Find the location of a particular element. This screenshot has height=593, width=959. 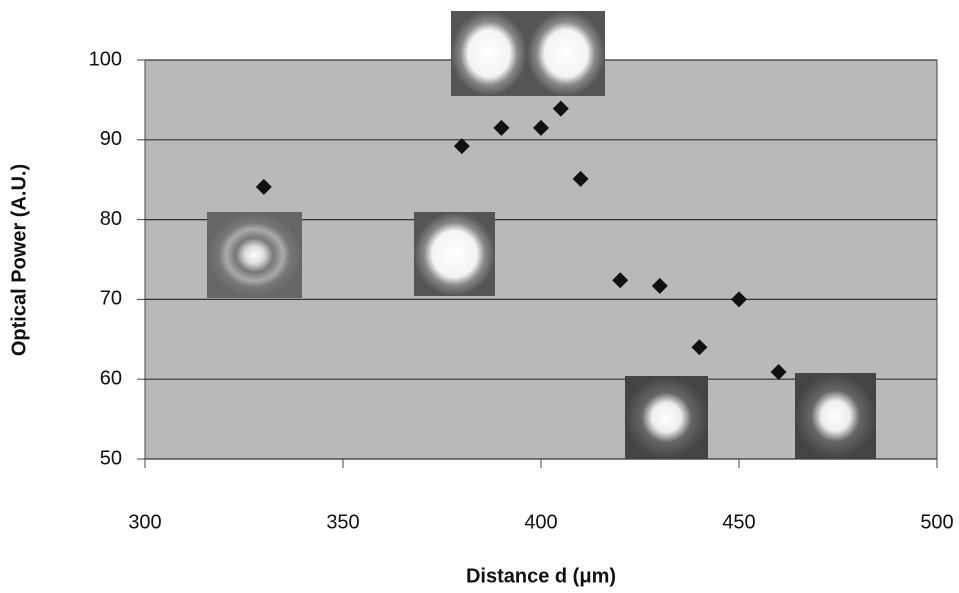

y-tick-label: 100 is located at coordinates (105, 59).